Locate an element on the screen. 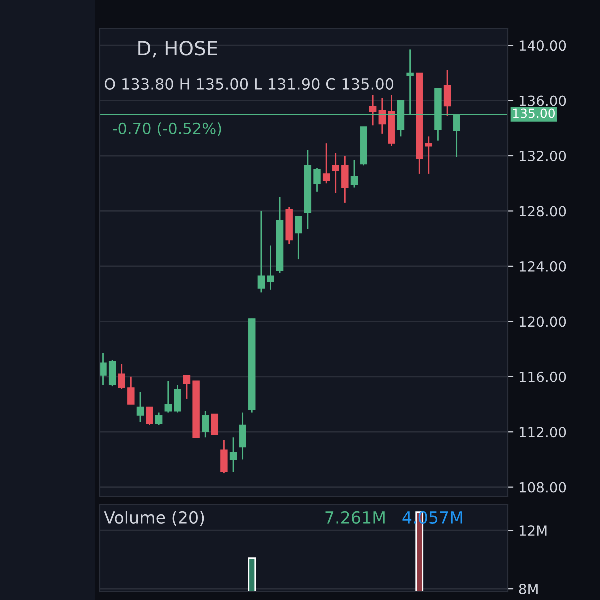 This screenshot has height=600, width=600. y-tick-label: 124.00 is located at coordinates (543, 266).